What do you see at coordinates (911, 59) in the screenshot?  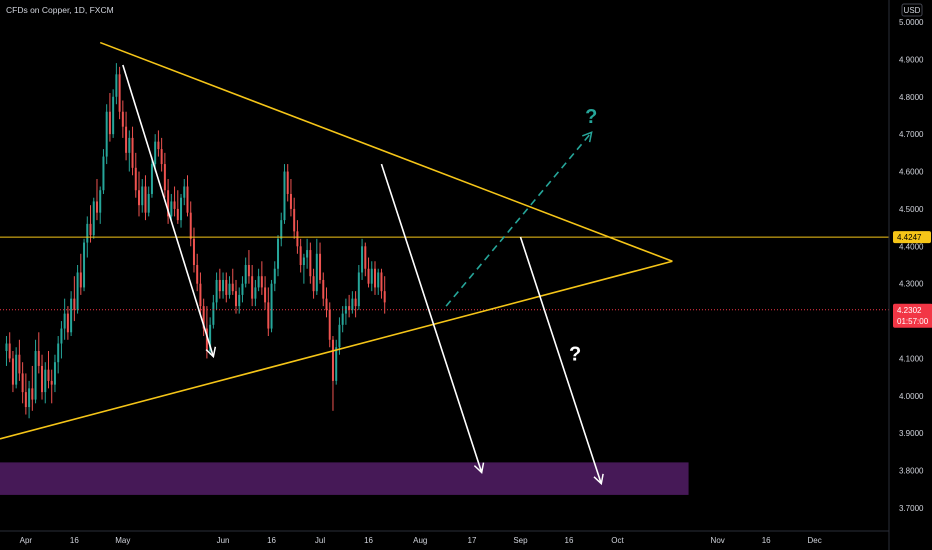 I see `y-tick-label: 4.9000` at bounding box center [911, 59].